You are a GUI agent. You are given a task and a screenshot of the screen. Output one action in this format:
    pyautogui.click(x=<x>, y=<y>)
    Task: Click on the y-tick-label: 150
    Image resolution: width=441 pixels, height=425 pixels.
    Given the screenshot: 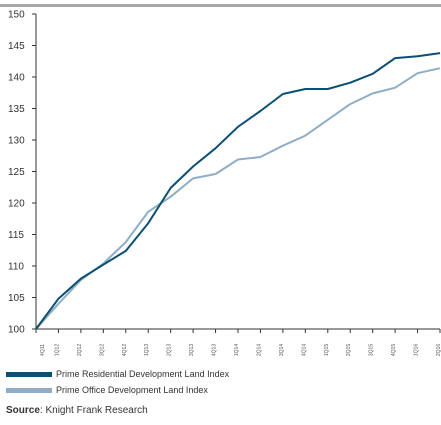 What is the action you would take?
    pyautogui.click(x=16, y=15)
    